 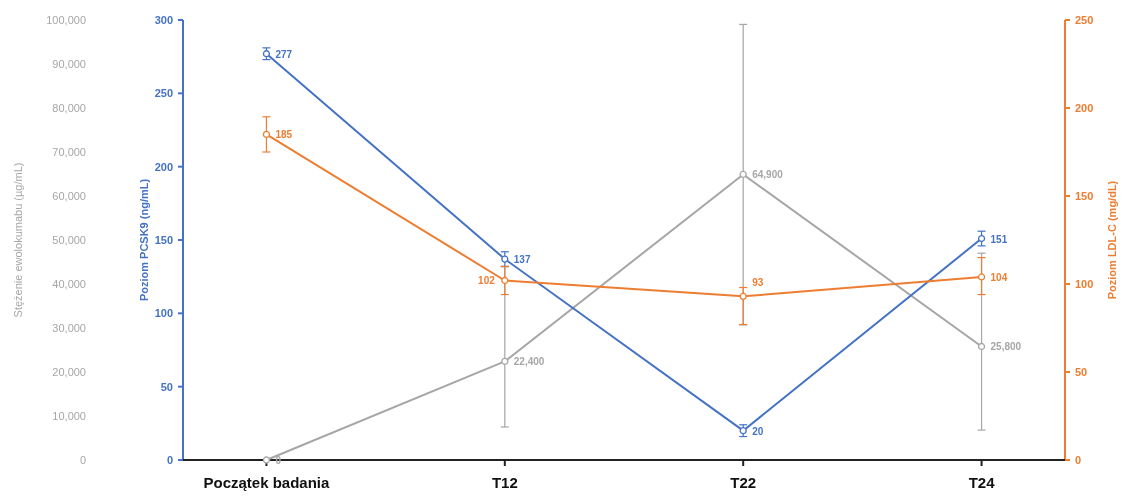 What do you see at coordinates (82, 460) in the screenshot?
I see `y3-tick-label: 0` at bounding box center [82, 460].